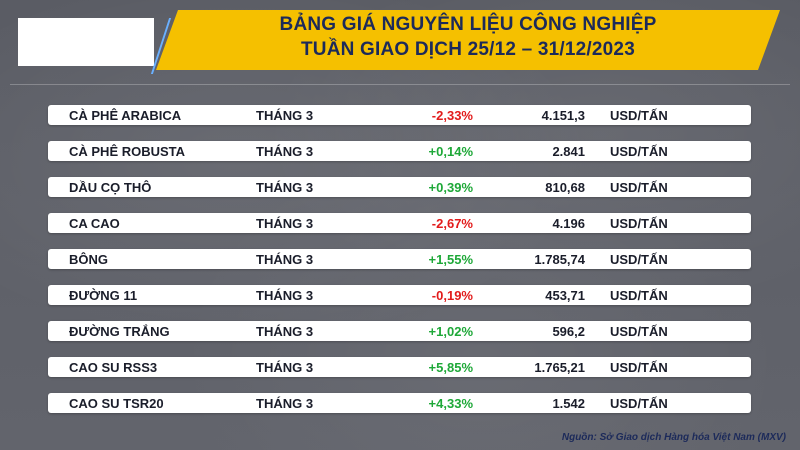 Image resolution: width=800 pixels, height=450 pixels. What do you see at coordinates (563, 115) in the screenshot?
I see `price-value: 4.151,3` at bounding box center [563, 115].